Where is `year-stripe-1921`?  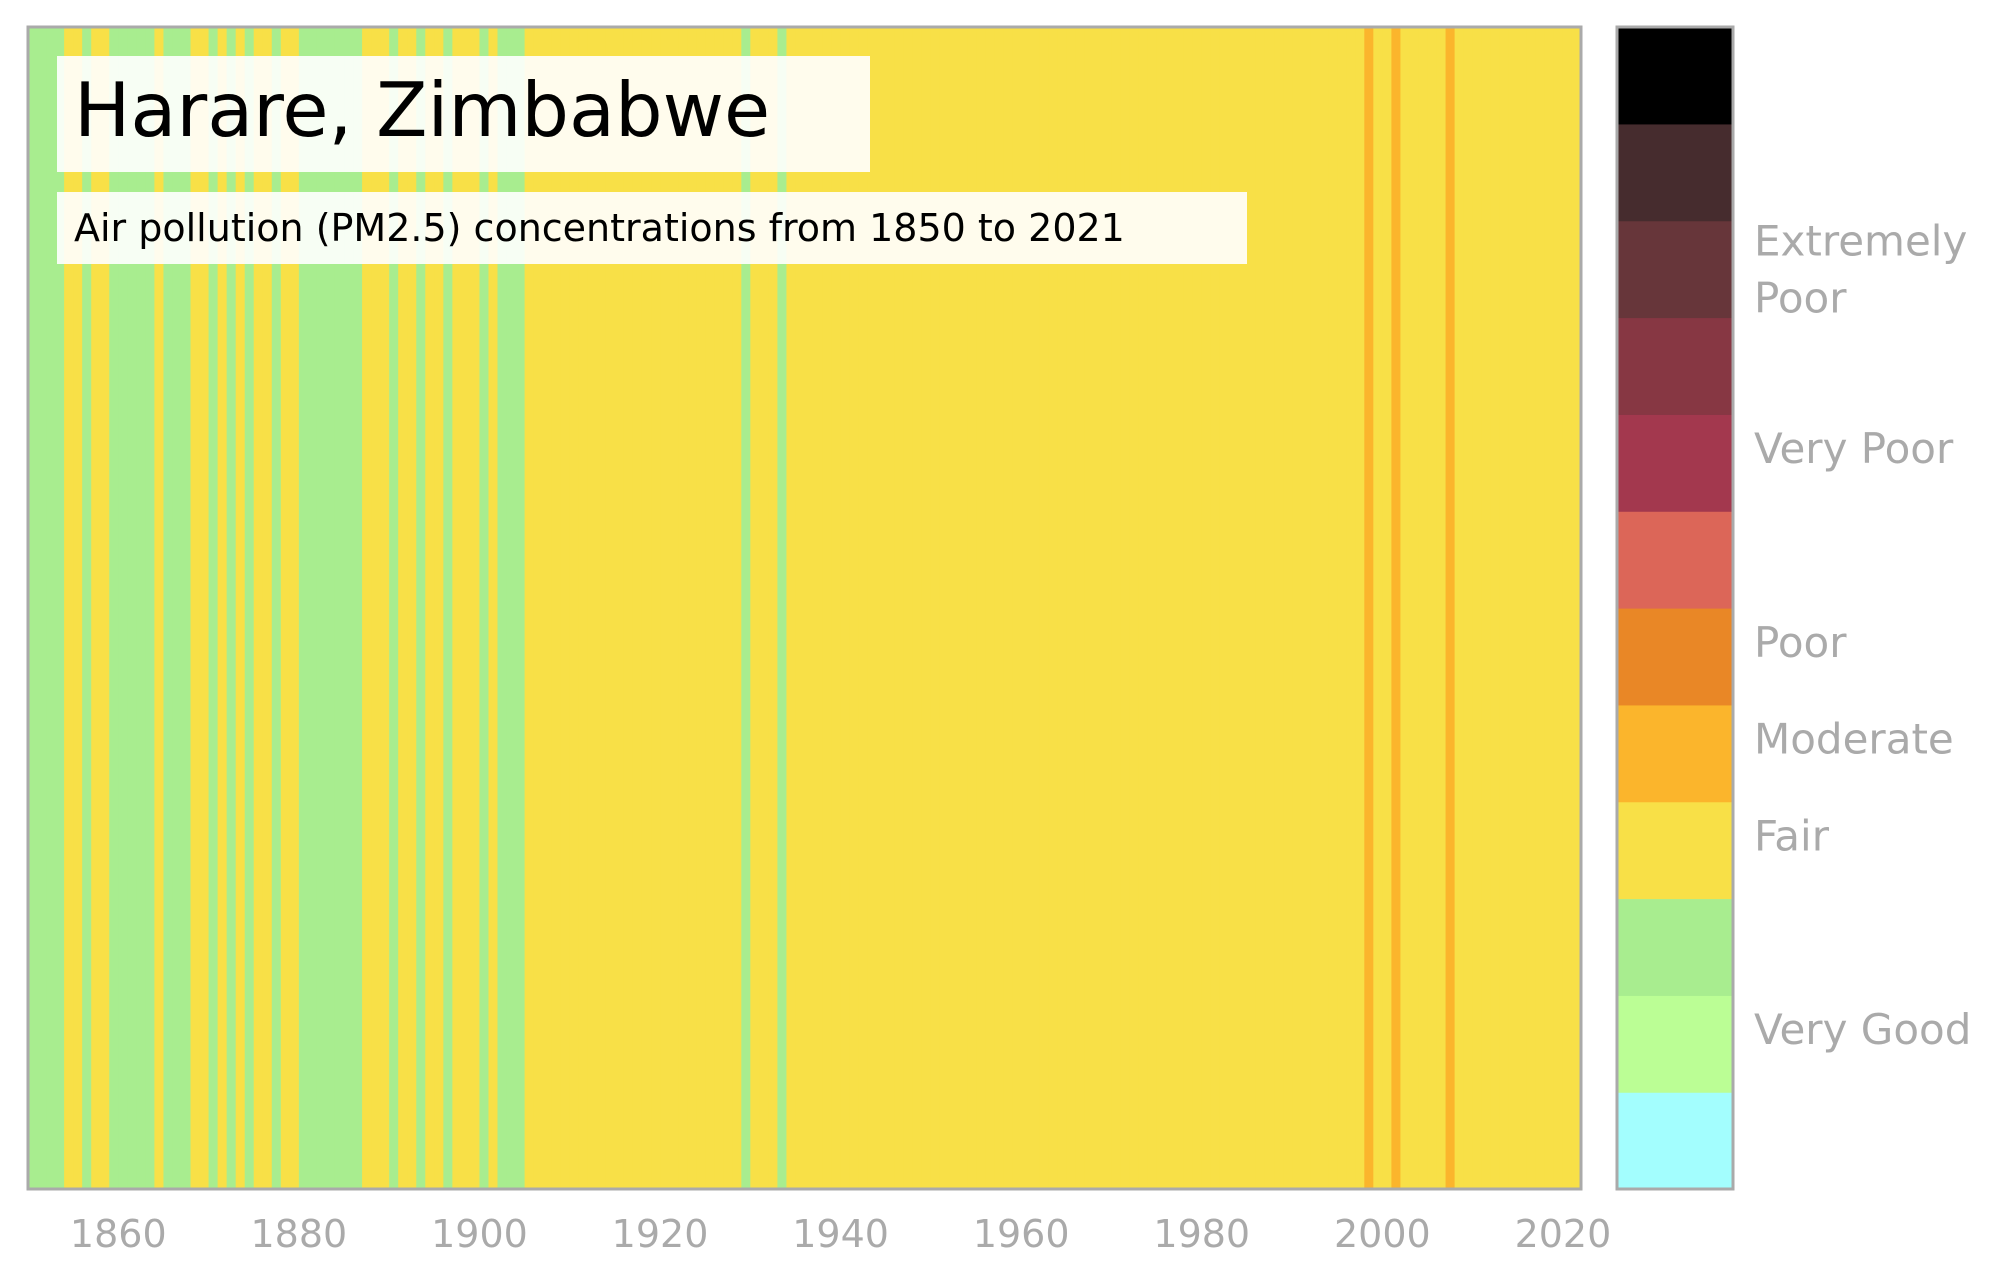
year-stripe-1921 is located at coordinates (674, 608).